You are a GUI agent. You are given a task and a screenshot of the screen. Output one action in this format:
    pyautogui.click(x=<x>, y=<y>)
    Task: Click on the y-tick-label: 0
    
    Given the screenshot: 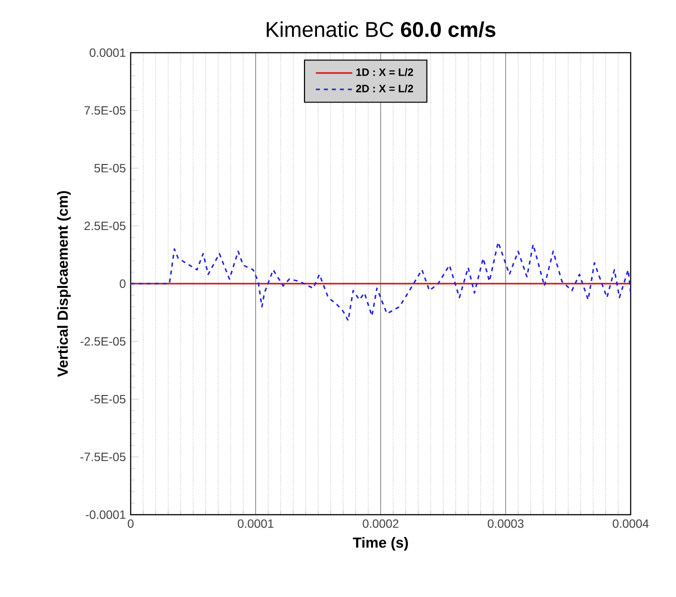 What is the action you would take?
    pyautogui.click(x=123, y=283)
    